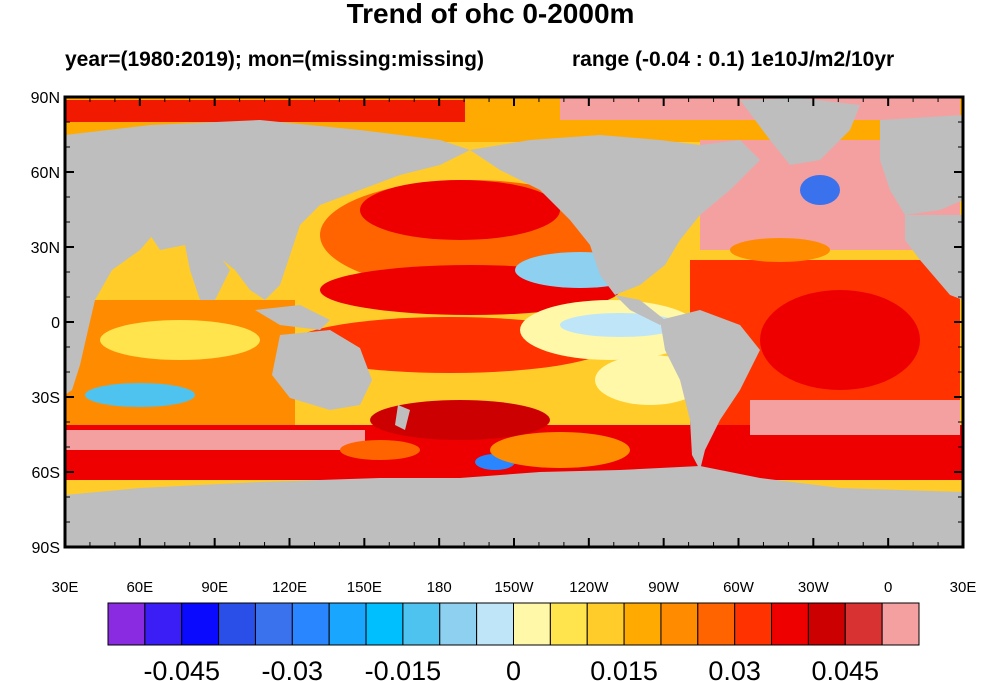 Image resolution: width=981 pixels, height=681 pixels. Describe the element at coordinates (814, 587) in the screenshot. I see `x-tick-label: 30W` at that location.